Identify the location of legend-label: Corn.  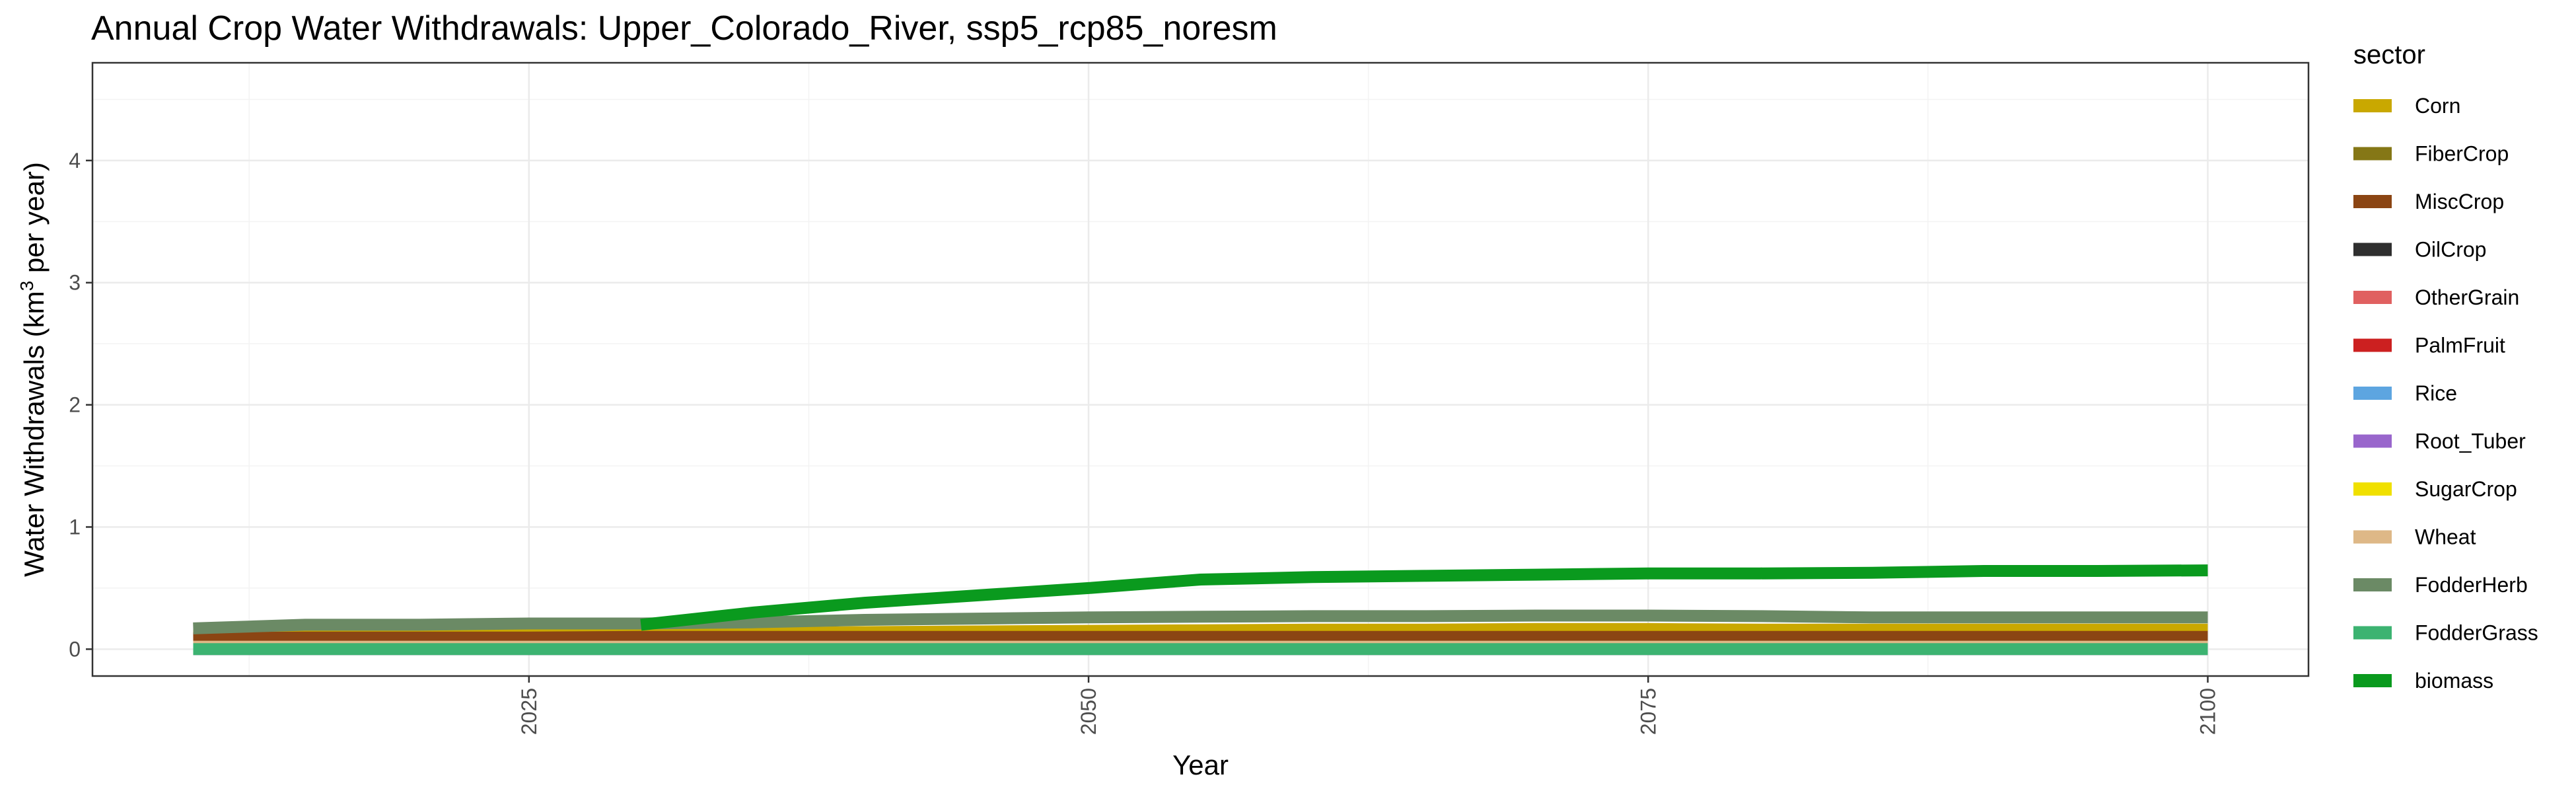
(2437, 106).